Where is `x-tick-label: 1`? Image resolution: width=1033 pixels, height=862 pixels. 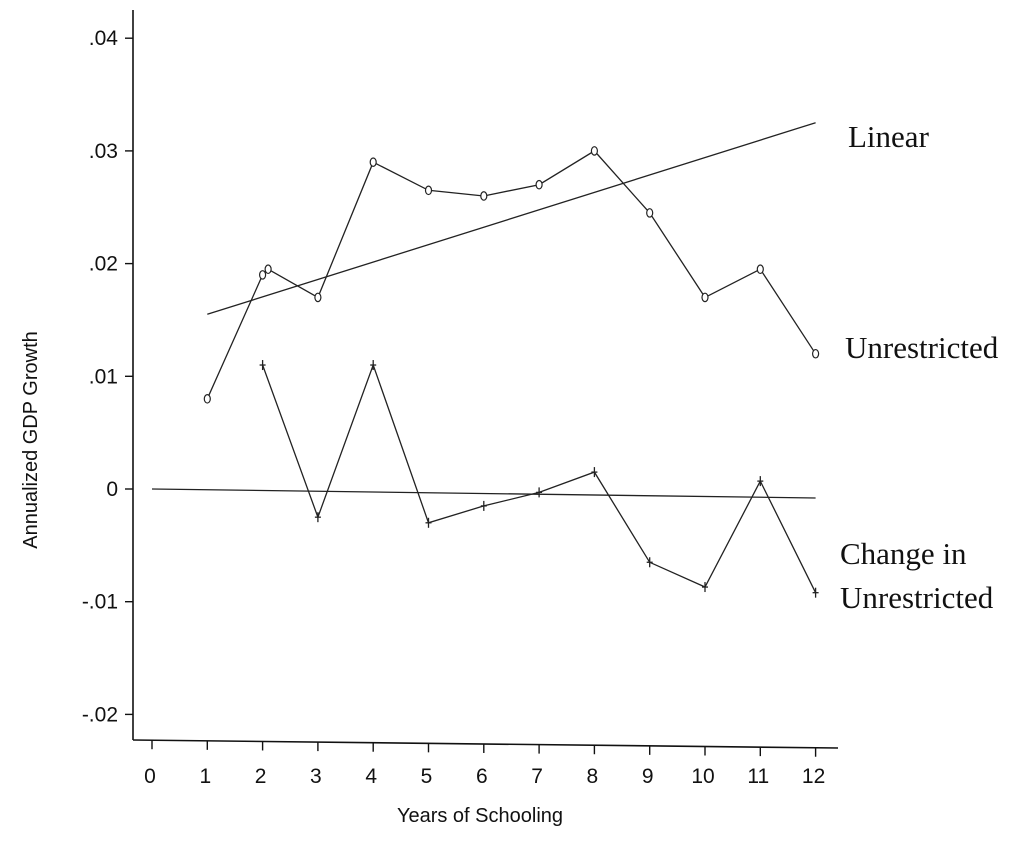
x-tick-label: 1 is located at coordinates (205, 776).